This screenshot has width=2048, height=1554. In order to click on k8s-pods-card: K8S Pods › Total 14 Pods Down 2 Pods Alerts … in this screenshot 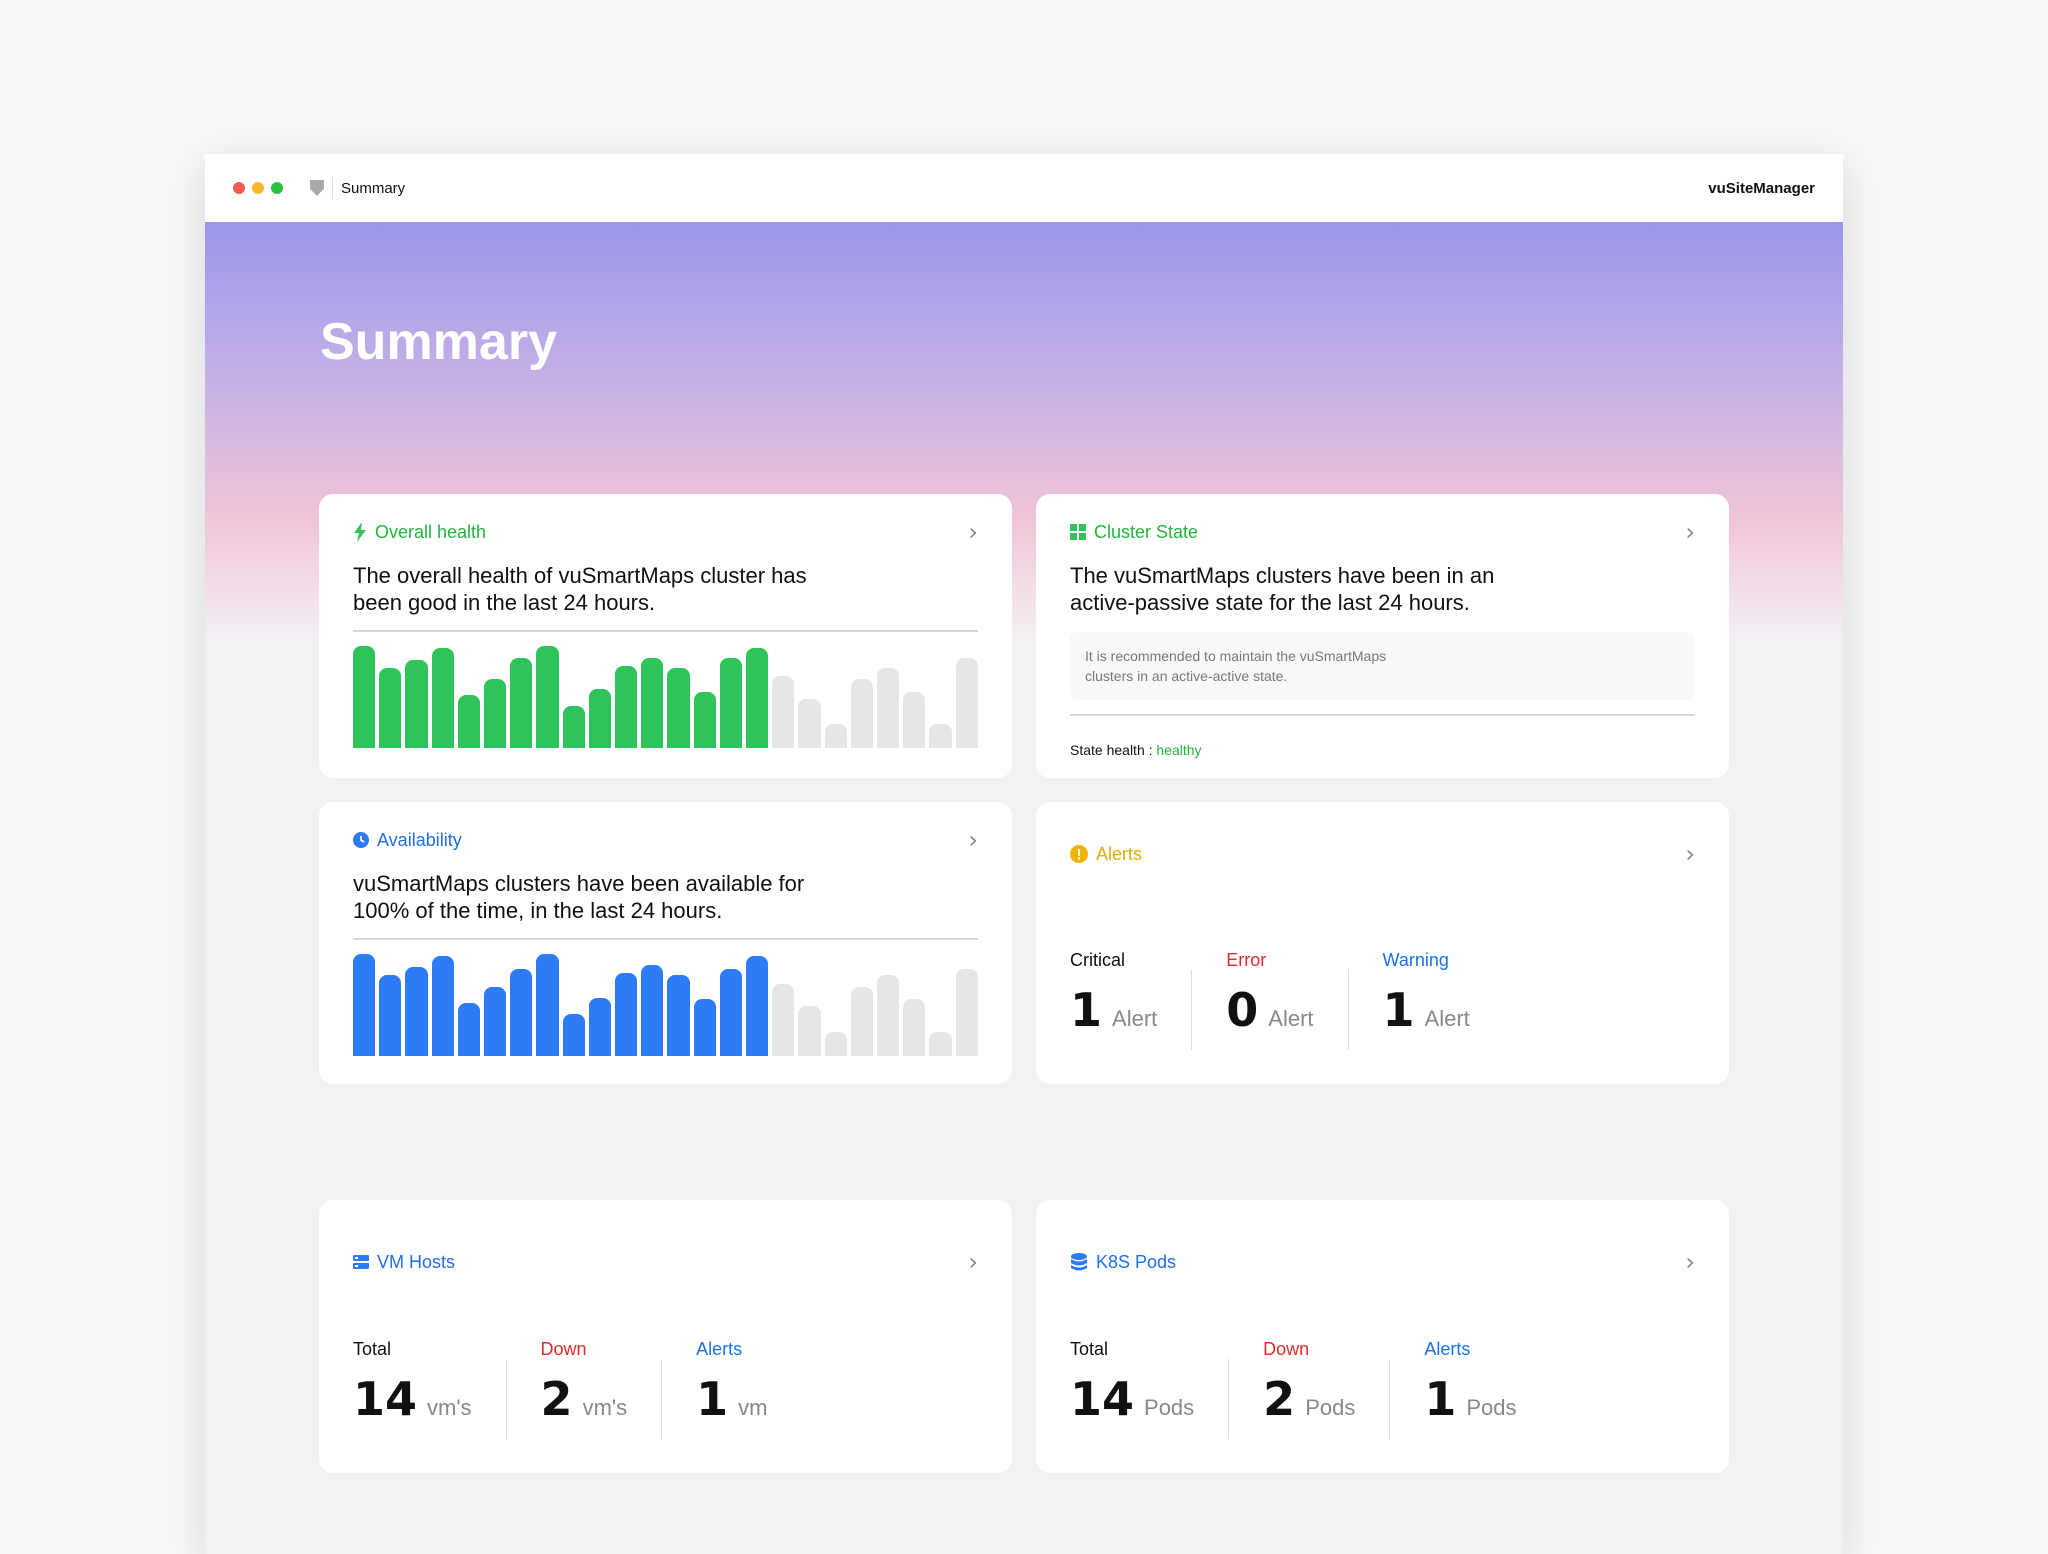, I will do `click(1382, 1336)`.